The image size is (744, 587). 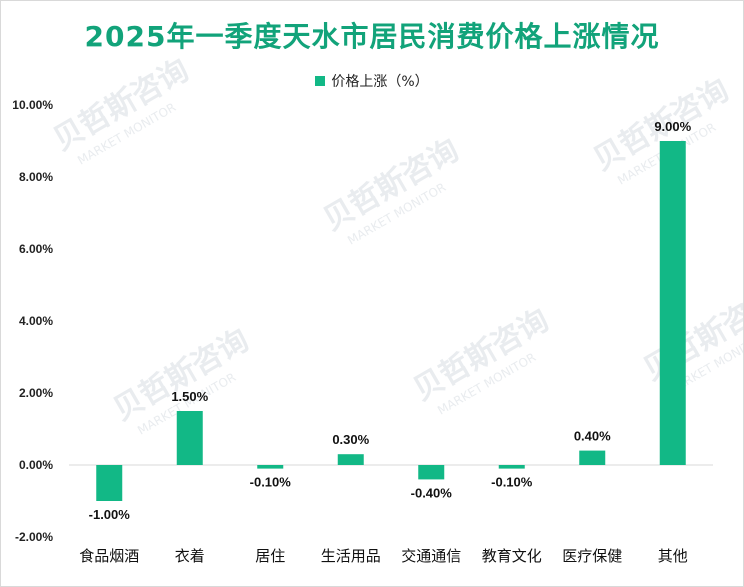 What do you see at coordinates (270, 556) in the screenshot?
I see `x-category-label: 居住` at bounding box center [270, 556].